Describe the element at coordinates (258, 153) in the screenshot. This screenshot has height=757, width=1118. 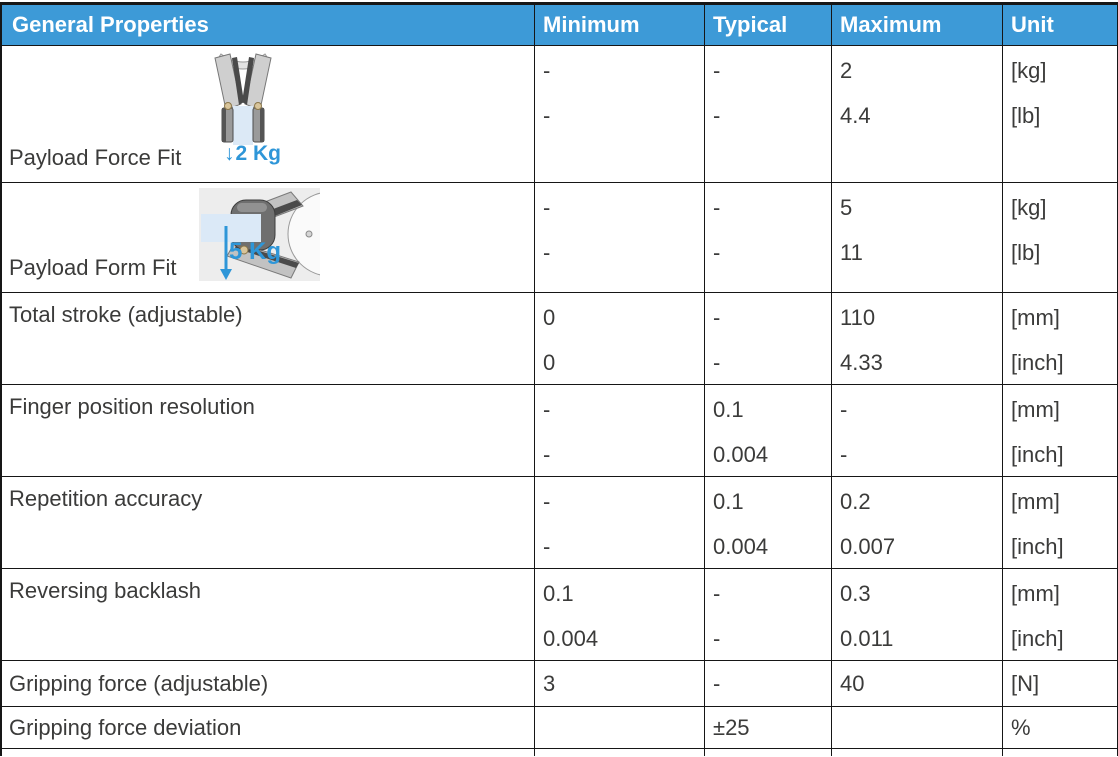
I see `payload-weight-label: 2 Kg` at that location.